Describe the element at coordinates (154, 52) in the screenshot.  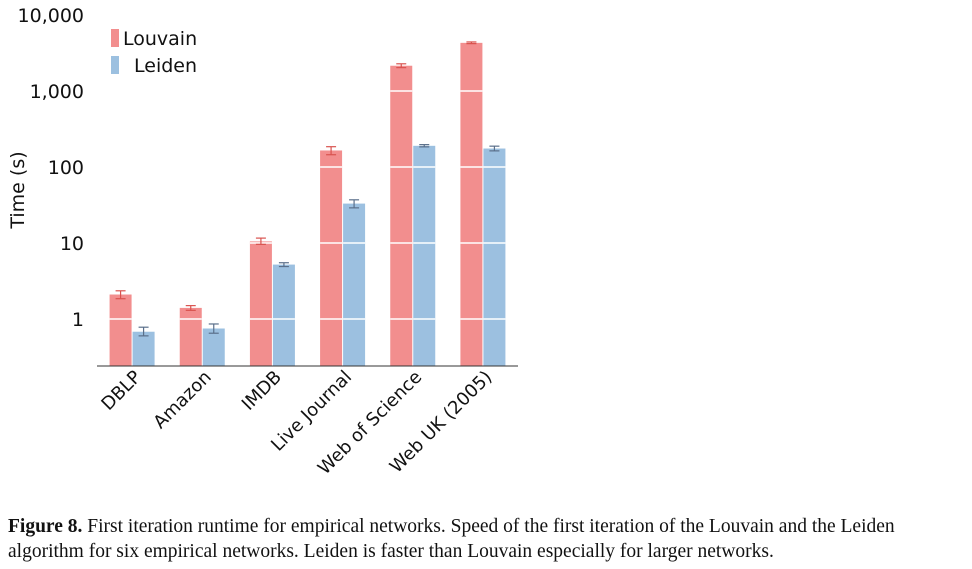
I see `legend: Louvain Leiden` at that location.